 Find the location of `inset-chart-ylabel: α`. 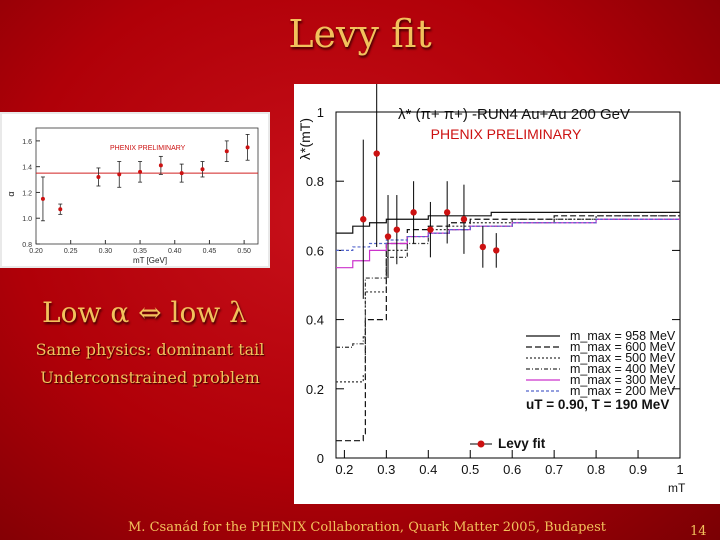

inset-chart-ylabel: α is located at coordinates (11, 193).